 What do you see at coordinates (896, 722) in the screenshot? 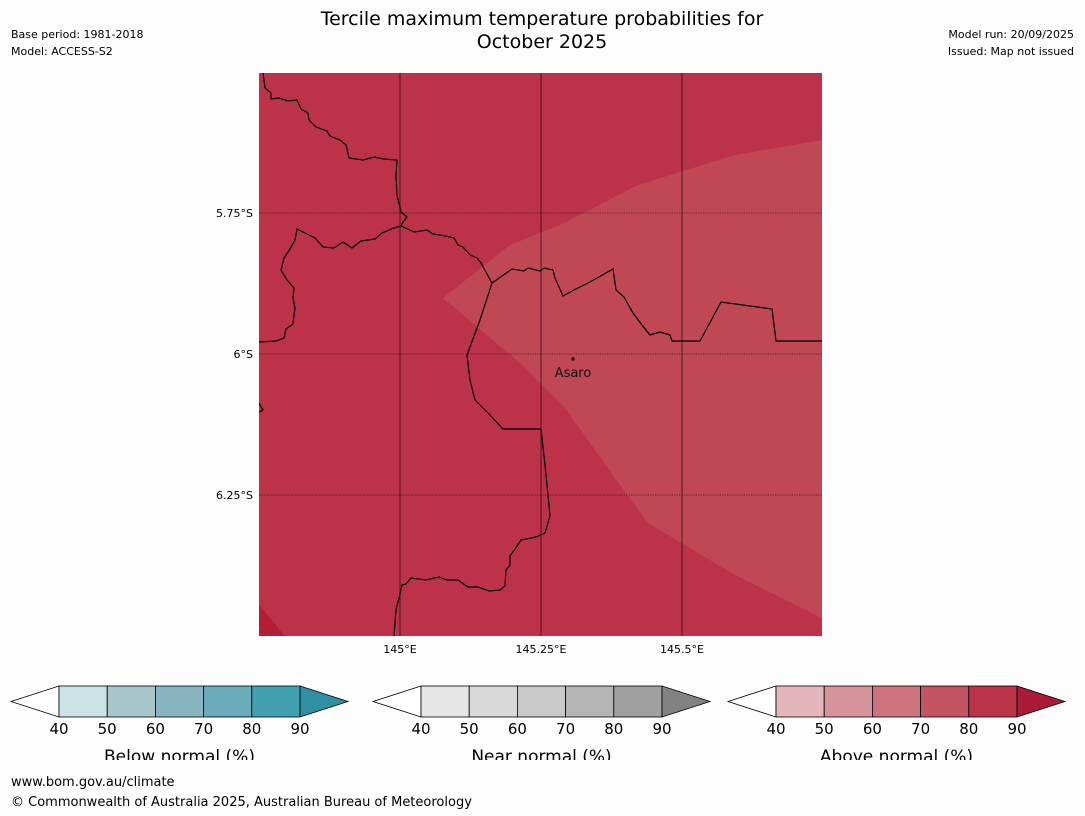
I see `legend-colorbar: 40 50 60 70 80 90 Above normal (%)` at bounding box center [896, 722].